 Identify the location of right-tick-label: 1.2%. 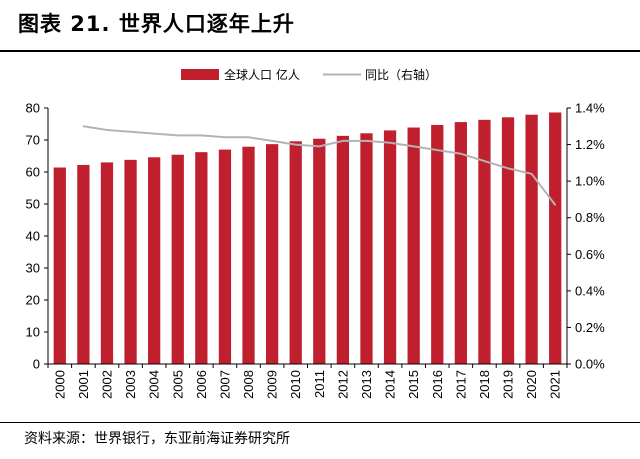
(590, 144).